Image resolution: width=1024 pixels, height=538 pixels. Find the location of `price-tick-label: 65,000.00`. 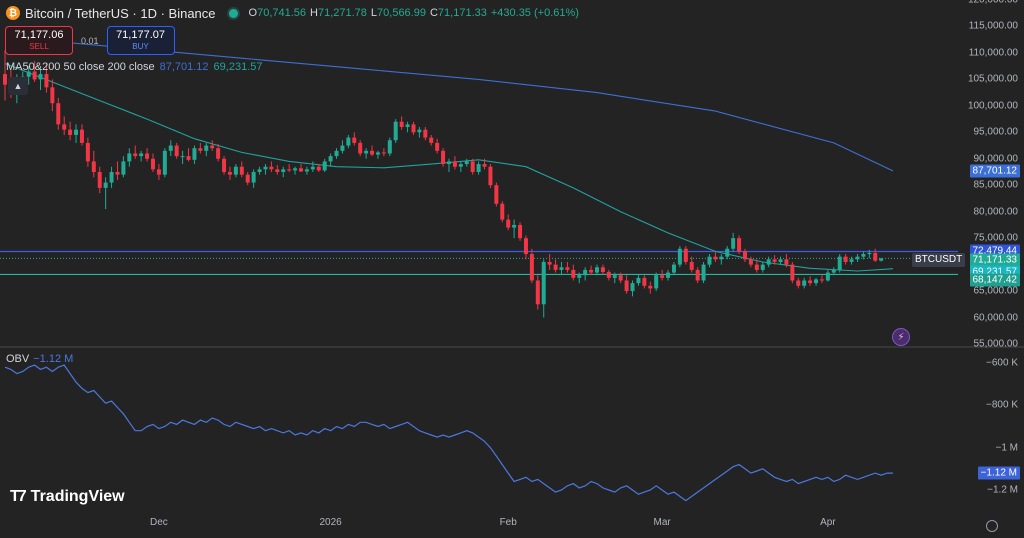

price-tick-label: 65,000.00 is located at coordinates (996, 291).